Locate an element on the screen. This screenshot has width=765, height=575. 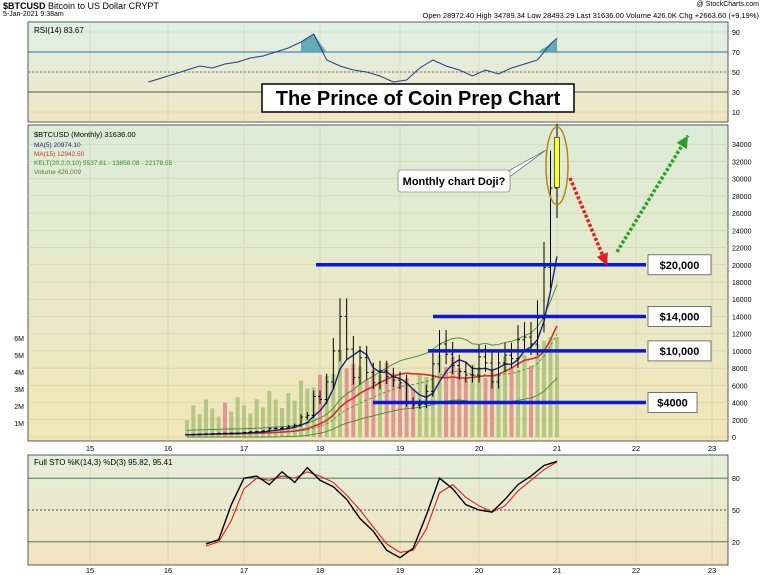
rsi-series-line is located at coordinates (353, 58).